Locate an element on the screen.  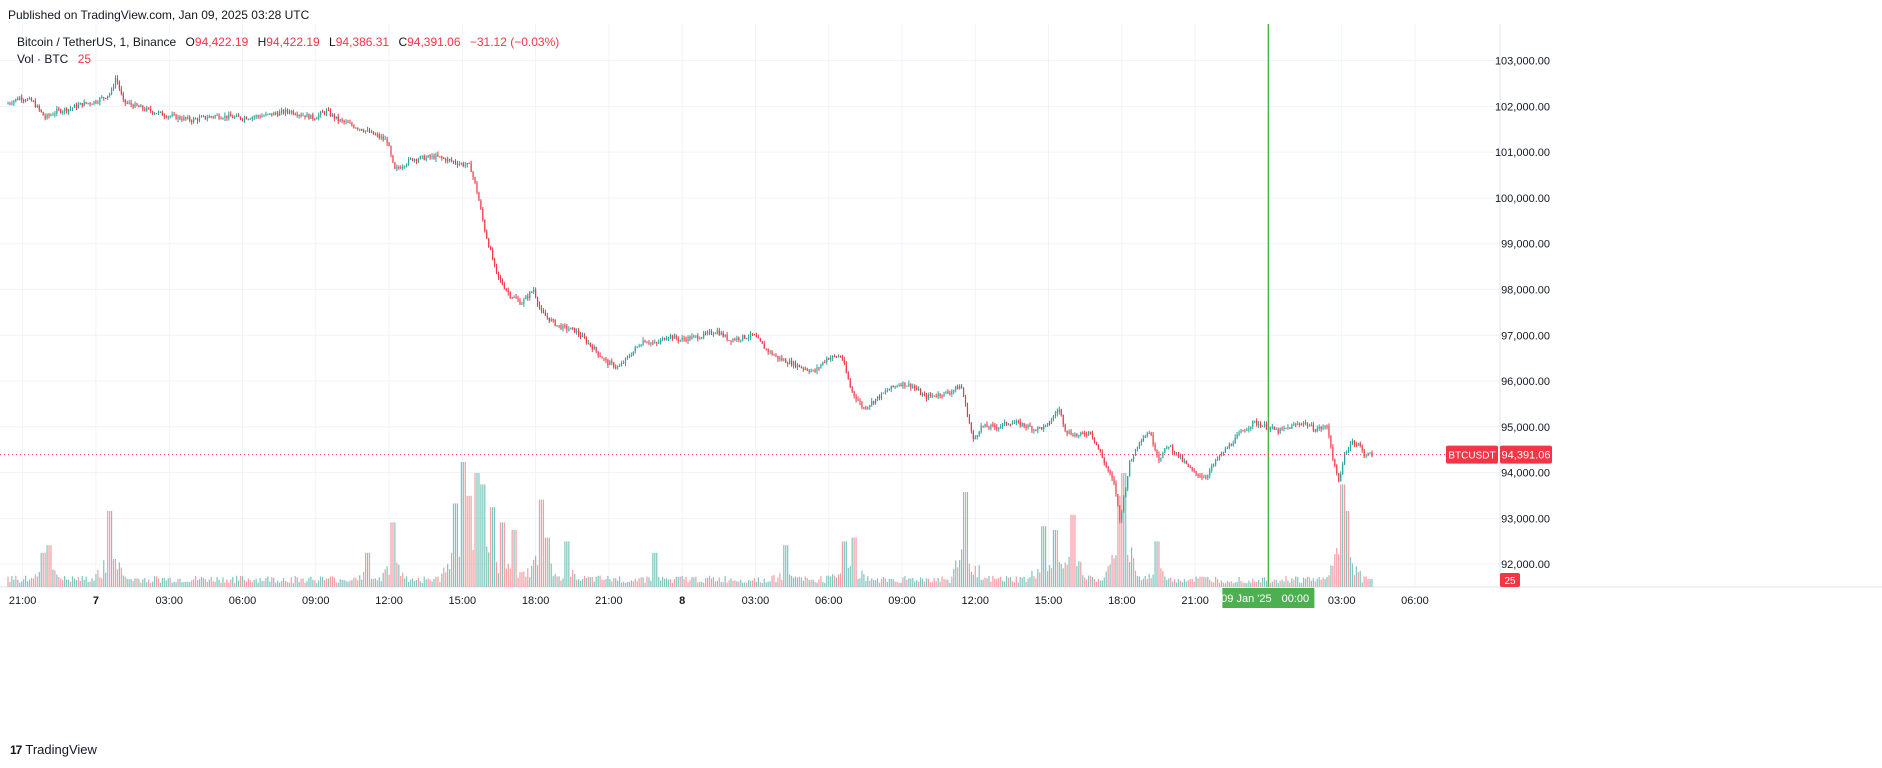
footer-brand: 17 TradingView is located at coordinates (53, 749).